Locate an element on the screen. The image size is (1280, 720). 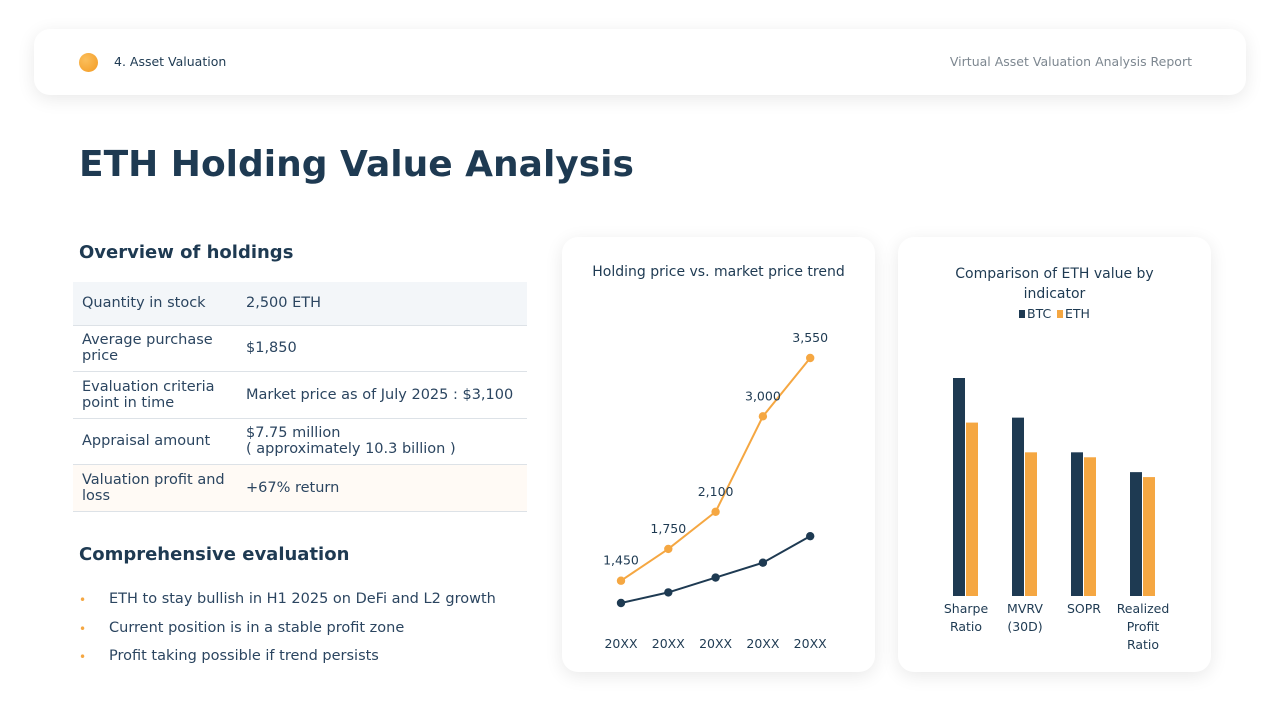
x-tick-label: Realized Profit Ratio is located at coordinates (1143, 626).